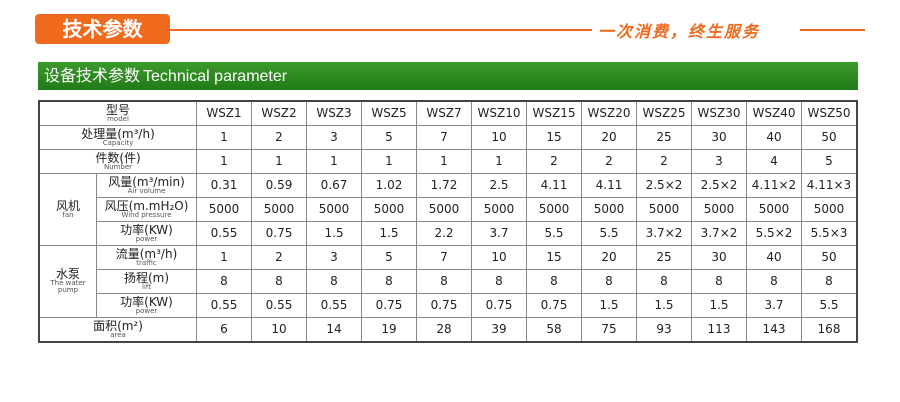 The height and width of the screenshot is (402, 900). Describe the element at coordinates (829, 185) in the screenshot. I see `cell: 4.11×3` at that location.